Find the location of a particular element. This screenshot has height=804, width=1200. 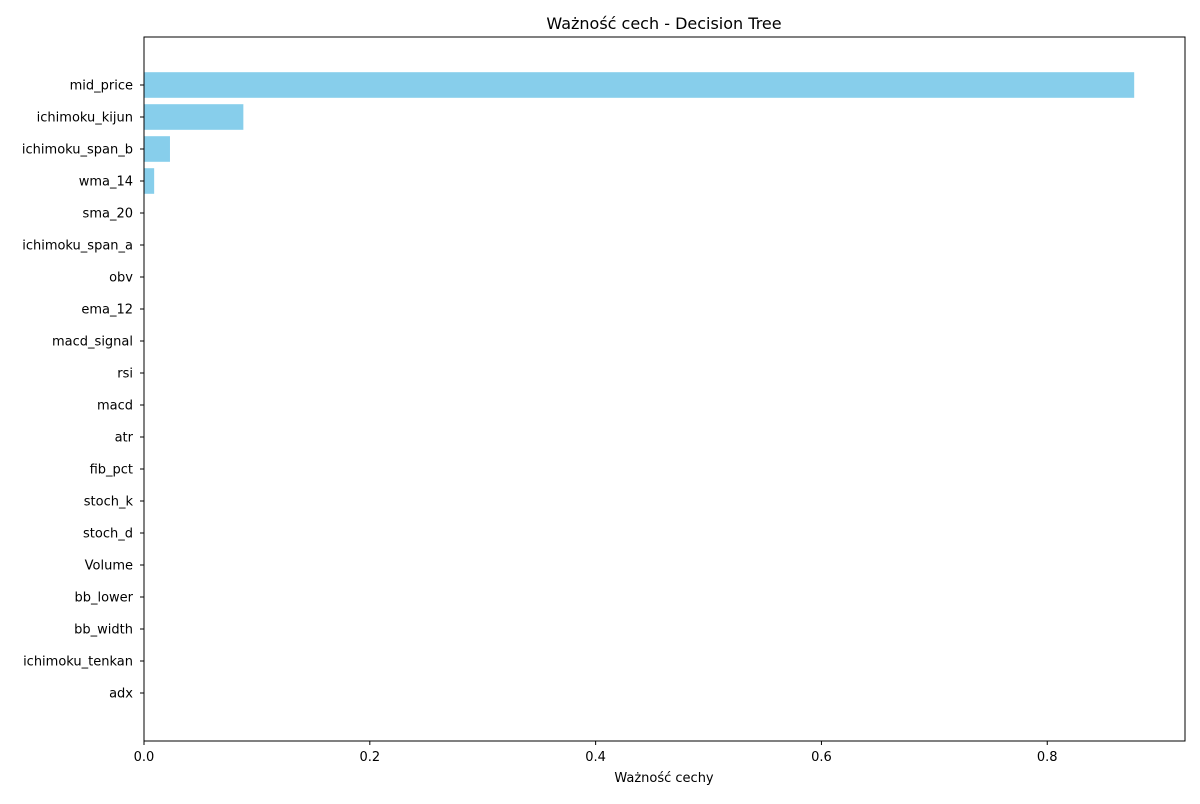

bars-group is located at coordinates (639, 133).